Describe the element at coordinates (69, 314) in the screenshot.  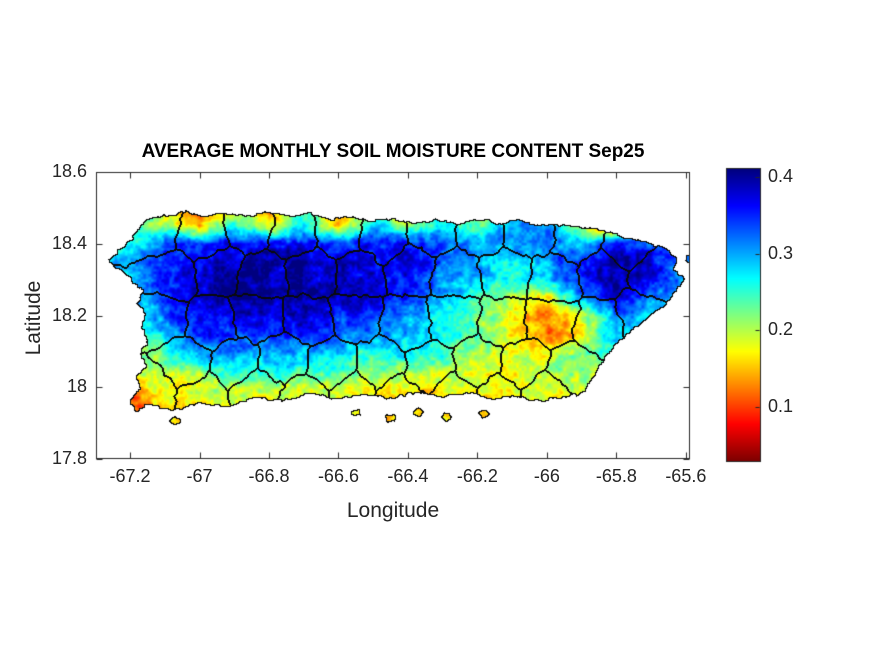
I see `y-tick-label: 18.2` at that location.